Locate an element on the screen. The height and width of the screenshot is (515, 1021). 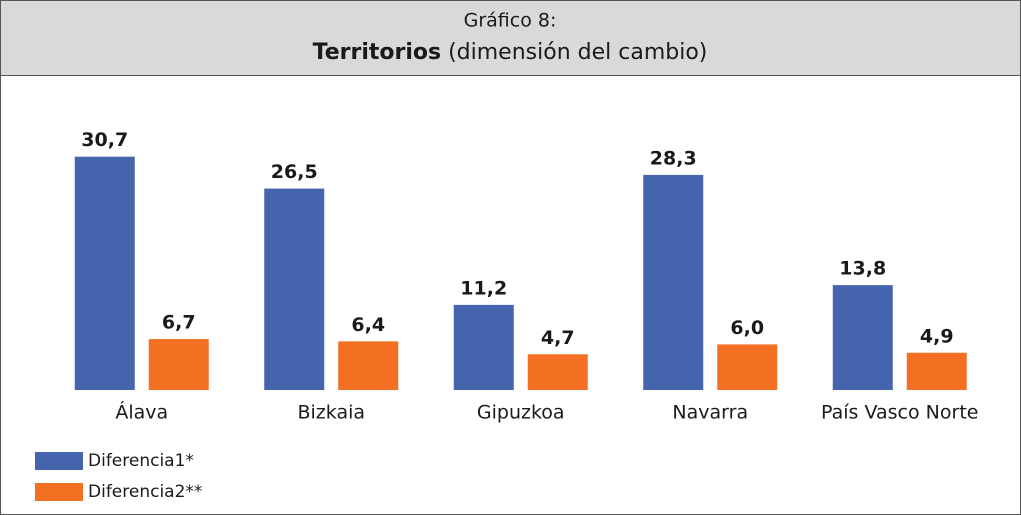
legend-label: Diferencia1* is located at coordinates (141, 461).